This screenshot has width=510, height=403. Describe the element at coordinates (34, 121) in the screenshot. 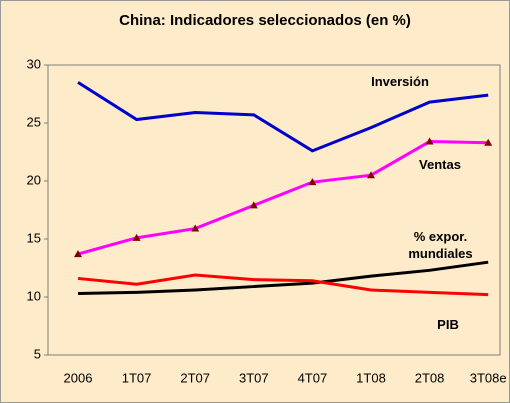

I see `y-tick-label: 25` at that location.